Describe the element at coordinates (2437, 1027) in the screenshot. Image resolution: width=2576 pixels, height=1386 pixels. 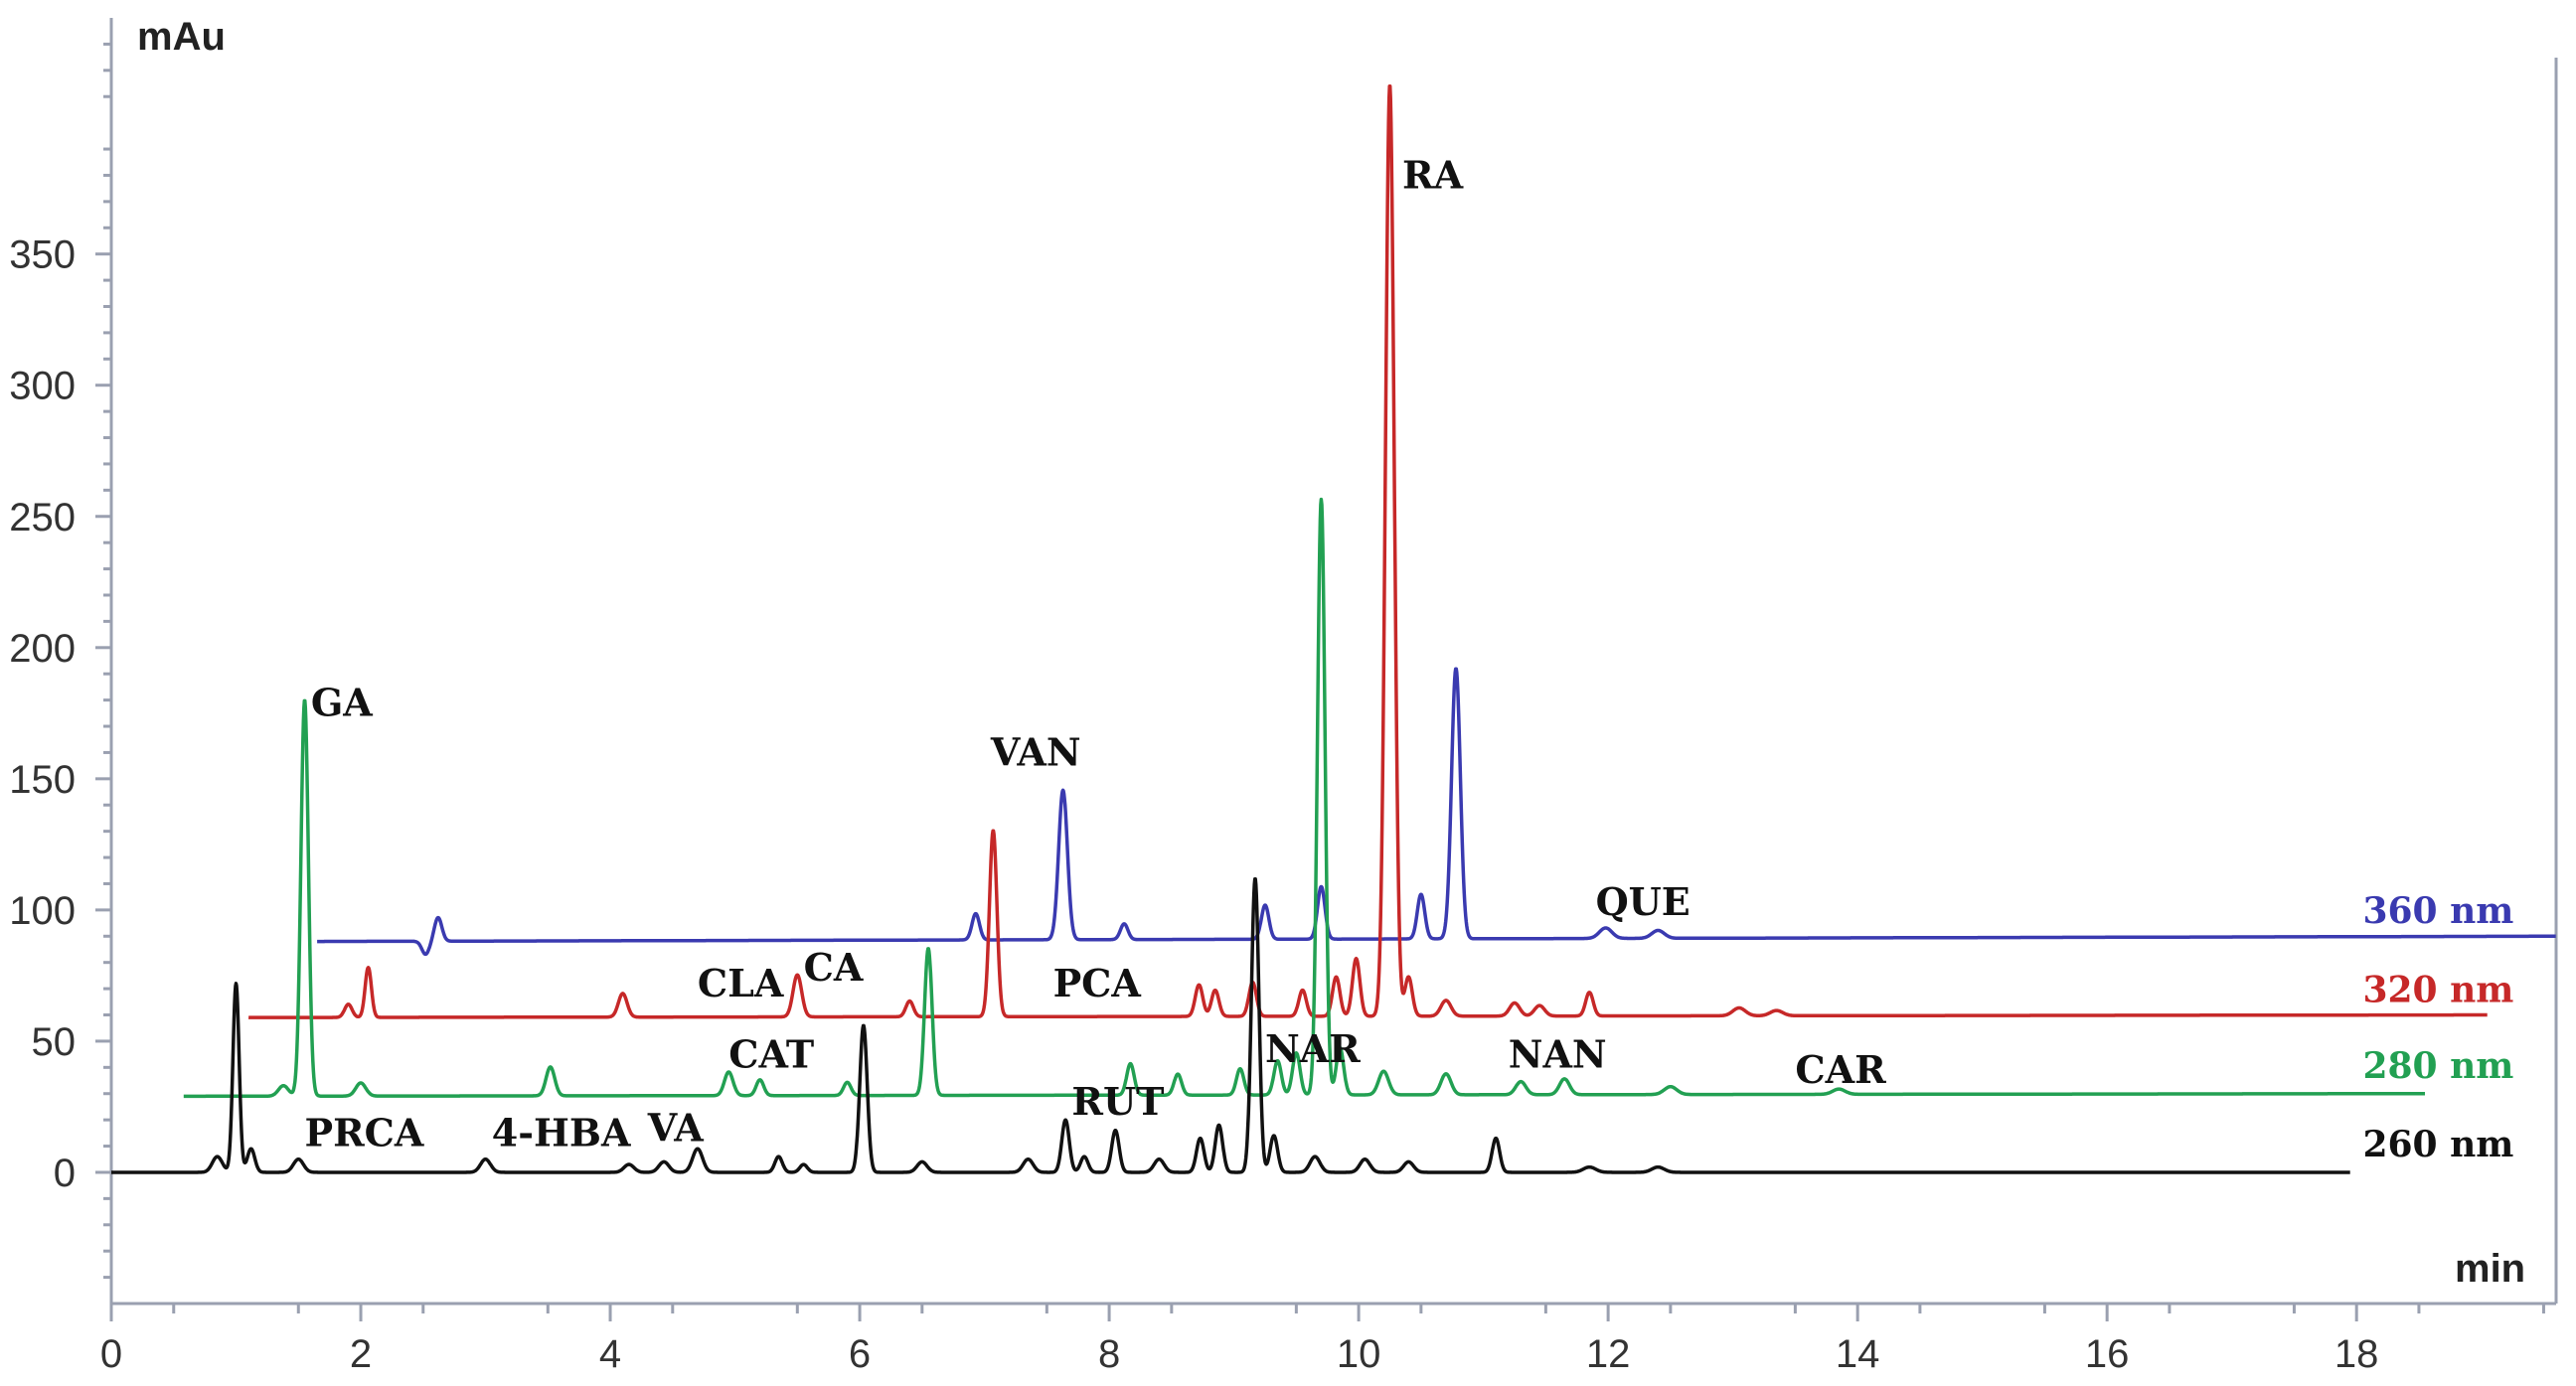
I see `trace-labels: 360 nm 320 nm 280 nm 260 nm` at that location.